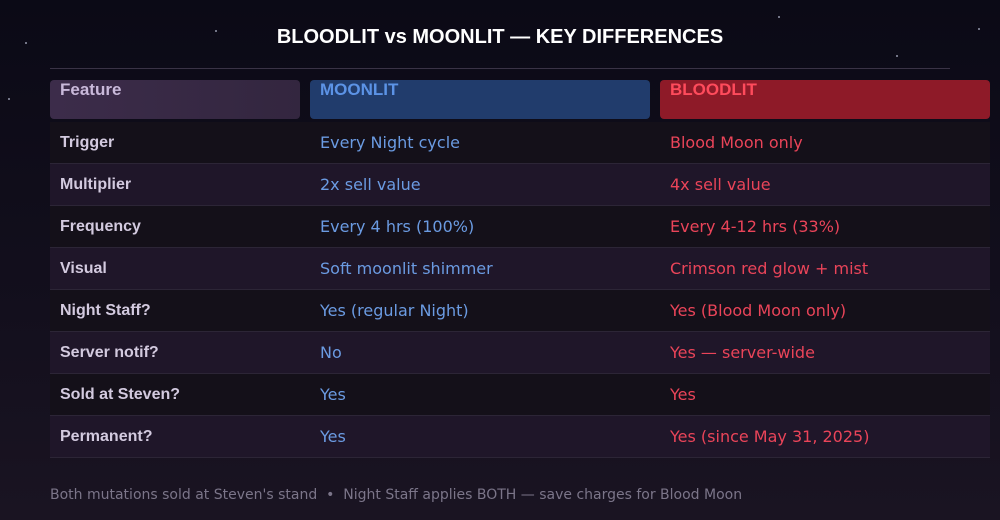 The height and width of the screenshot is (520, 1000). I want to click on table-row: Server notif? No Yes — server-wide, so click(520, 353).